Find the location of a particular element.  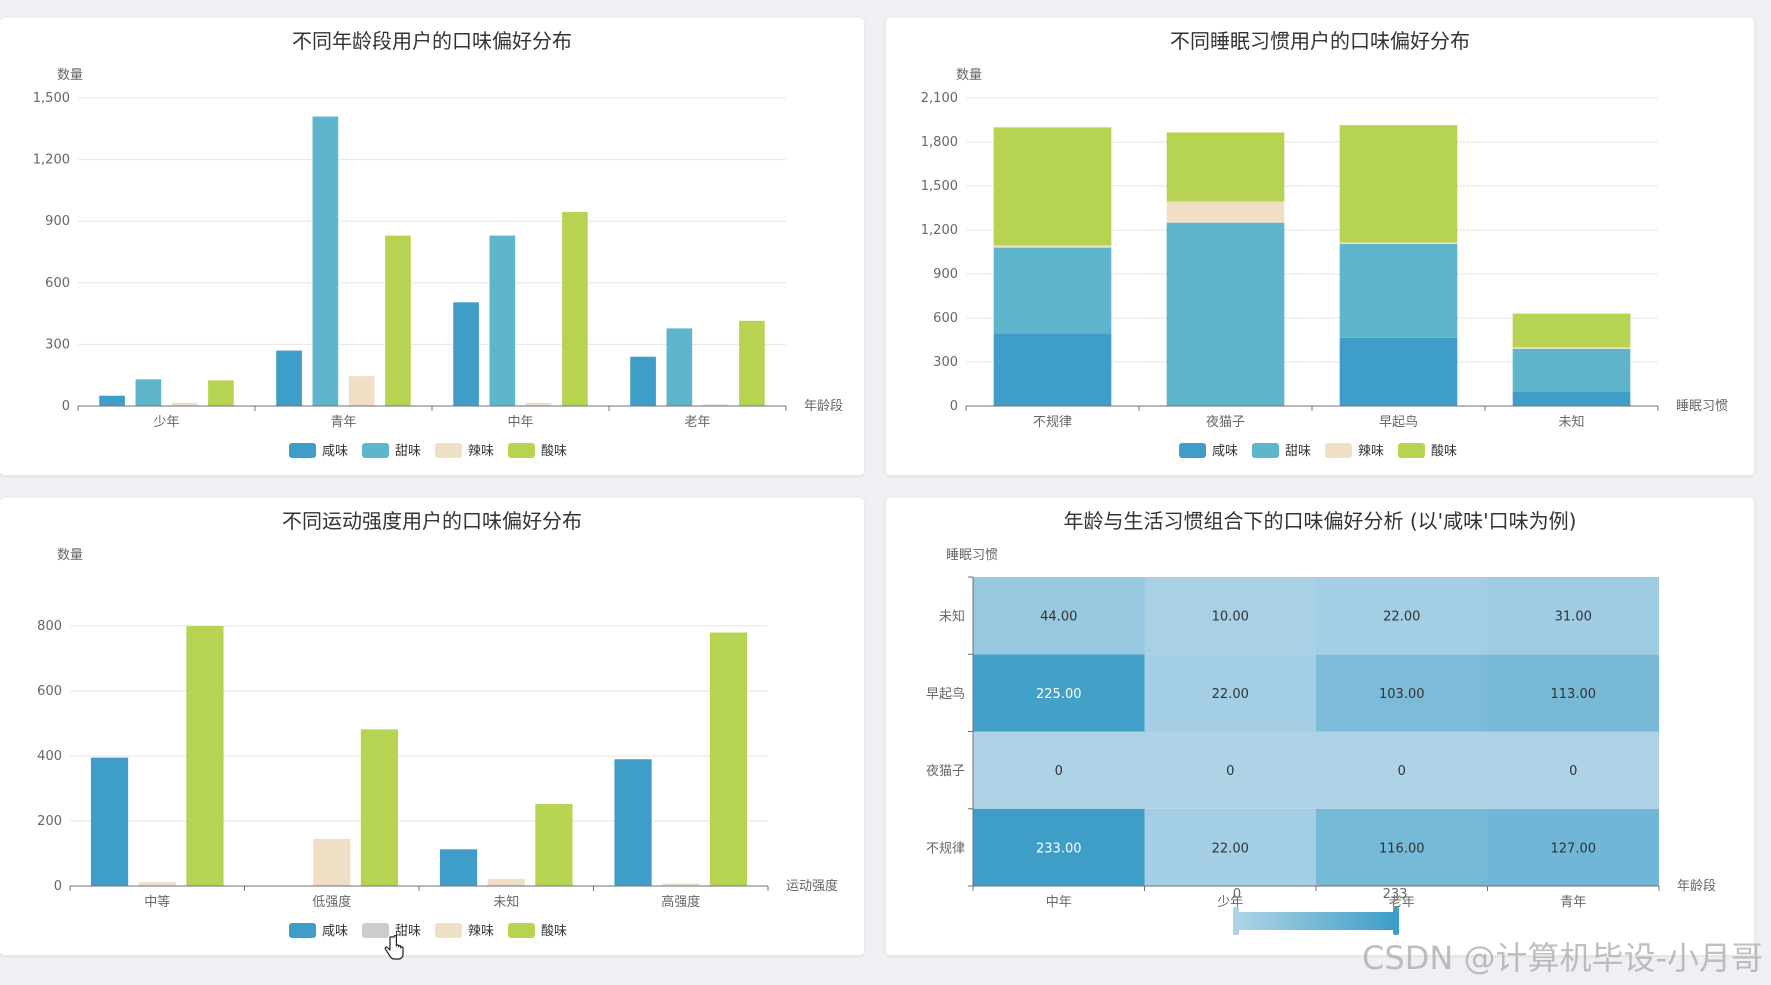

y-tick-label: 1,500 is located at coordinates (51, 98).